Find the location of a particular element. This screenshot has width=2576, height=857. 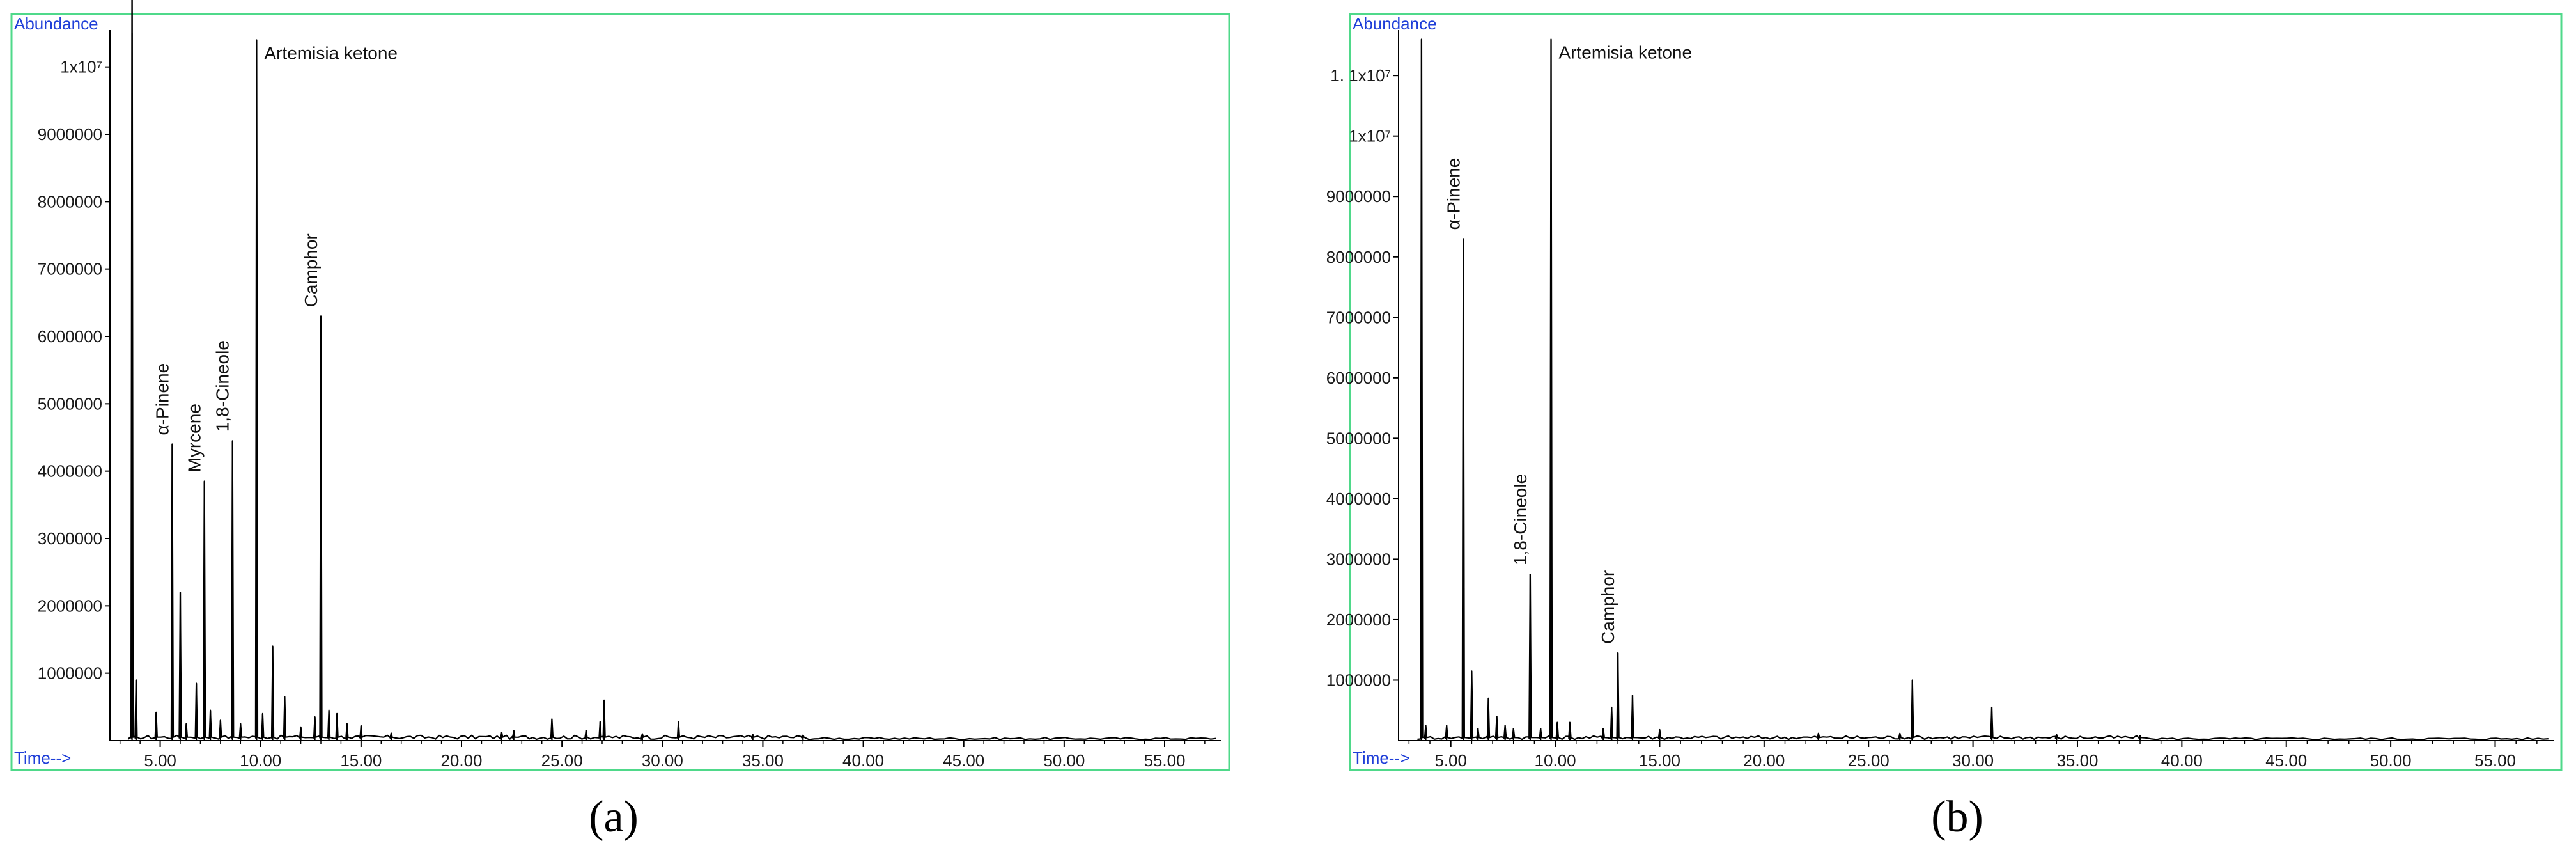

panel-caption: (b) is located at coordinates (1957, 817).